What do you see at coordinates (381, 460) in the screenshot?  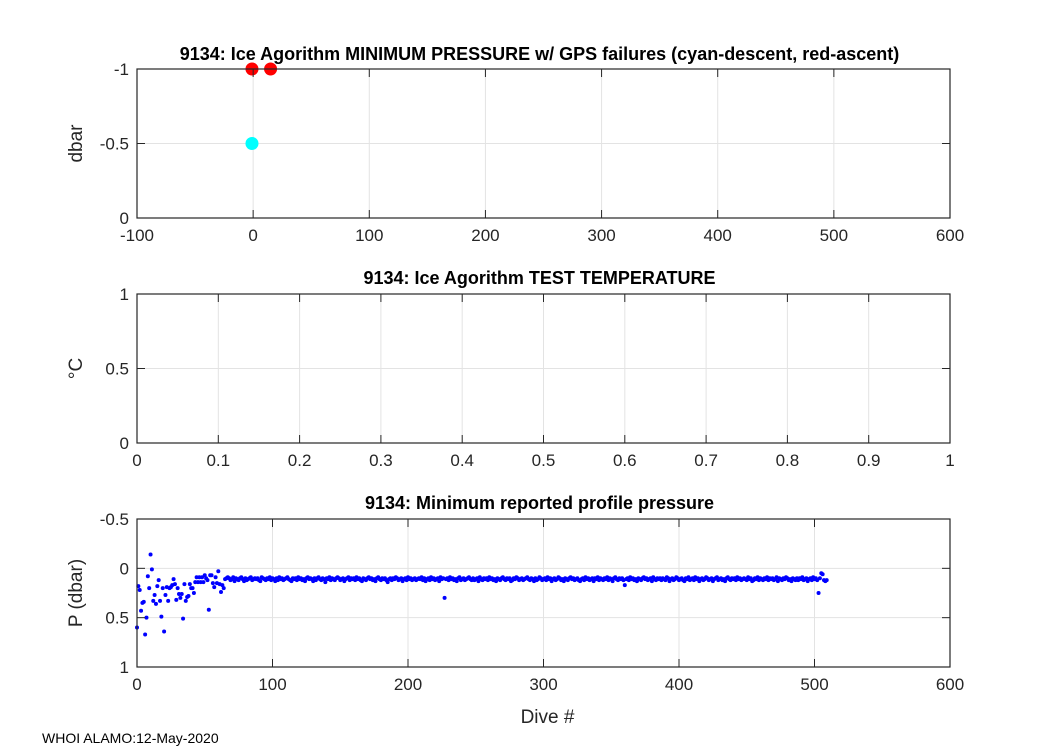 I see `x-tick-label: 0.3` at bounding box center [381, 460].